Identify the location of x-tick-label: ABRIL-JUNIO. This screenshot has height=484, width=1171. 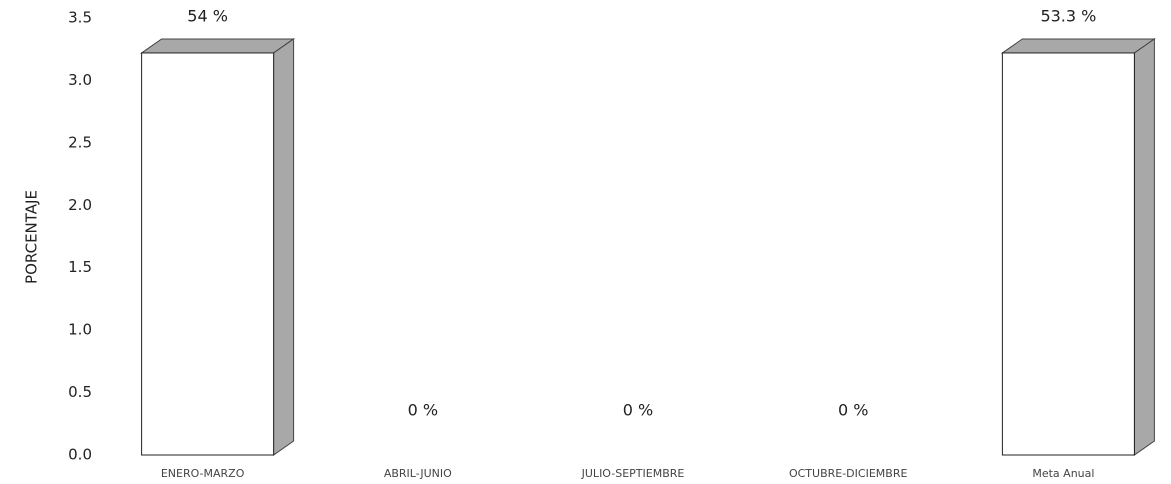
(418, 473).